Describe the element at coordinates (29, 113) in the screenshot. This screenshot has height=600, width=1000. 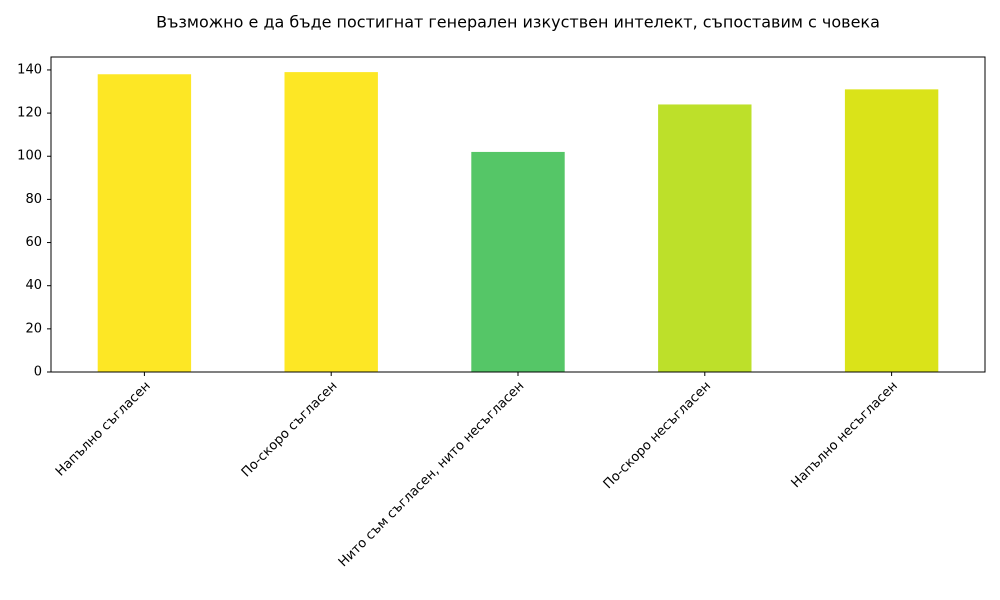
I see `y-tick-label: 120` at that location.